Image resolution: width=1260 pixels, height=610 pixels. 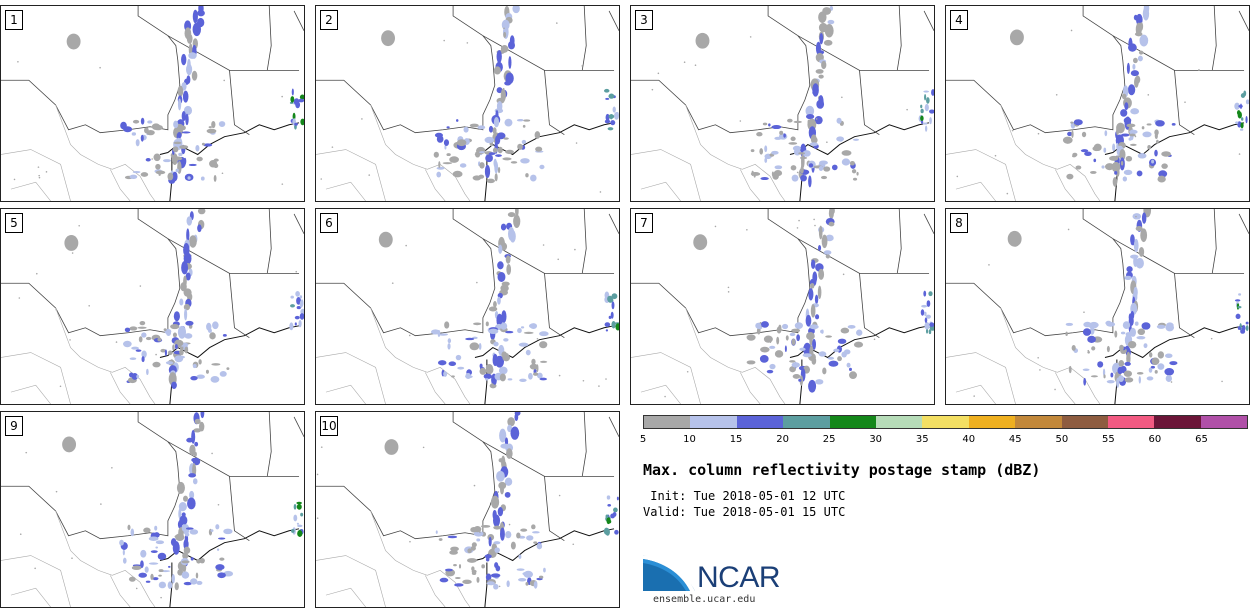 I want to click on map-panel-4: 4, so click(x=1097, y=103).